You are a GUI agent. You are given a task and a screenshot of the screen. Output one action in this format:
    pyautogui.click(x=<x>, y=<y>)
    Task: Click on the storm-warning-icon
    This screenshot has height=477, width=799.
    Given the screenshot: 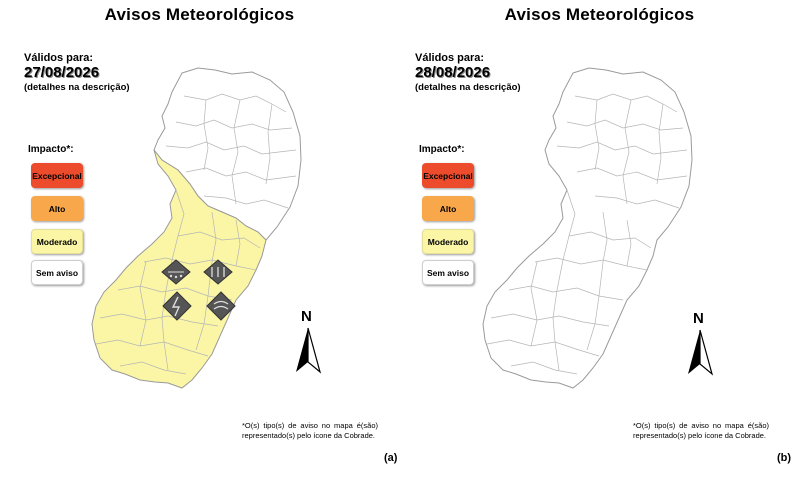 What is the action you would take?
    pyautogui.click(x=177, y=306)
    